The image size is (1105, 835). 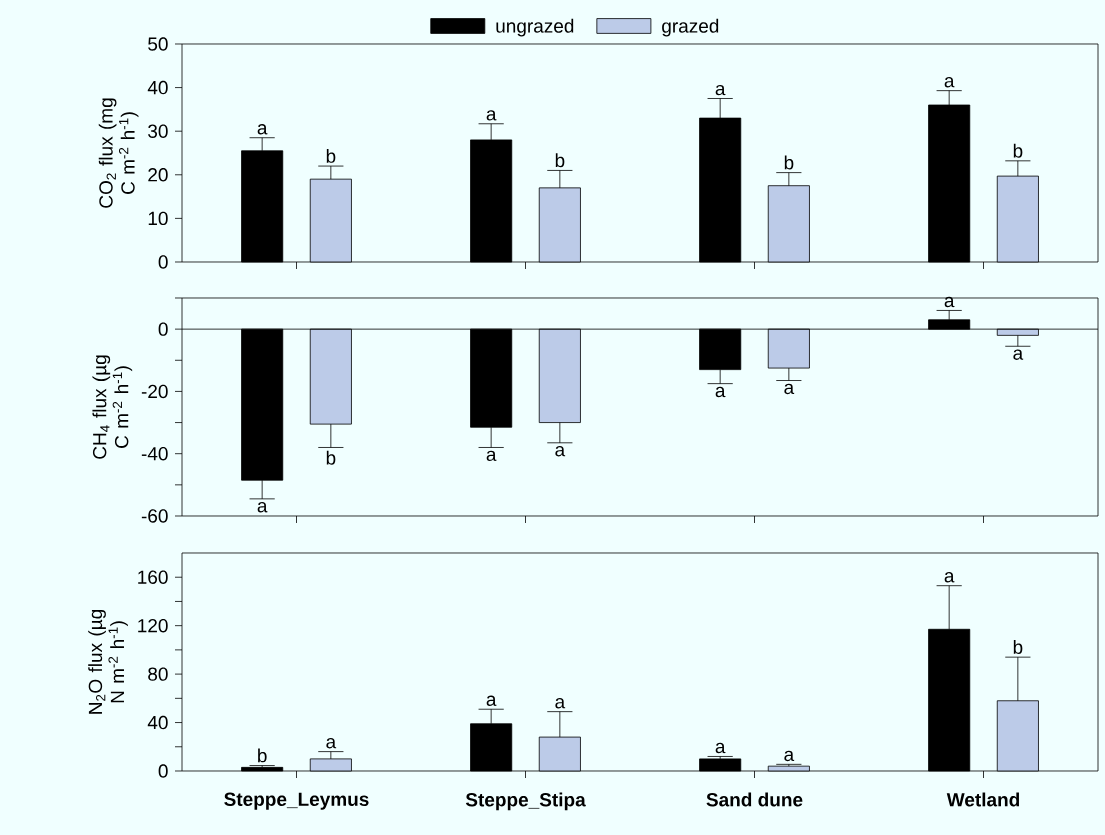 What do you see at coordinates (754, 799) in the screenshot?
I see `x-tick-label: Sand dune` at bounding box center [754, 799].